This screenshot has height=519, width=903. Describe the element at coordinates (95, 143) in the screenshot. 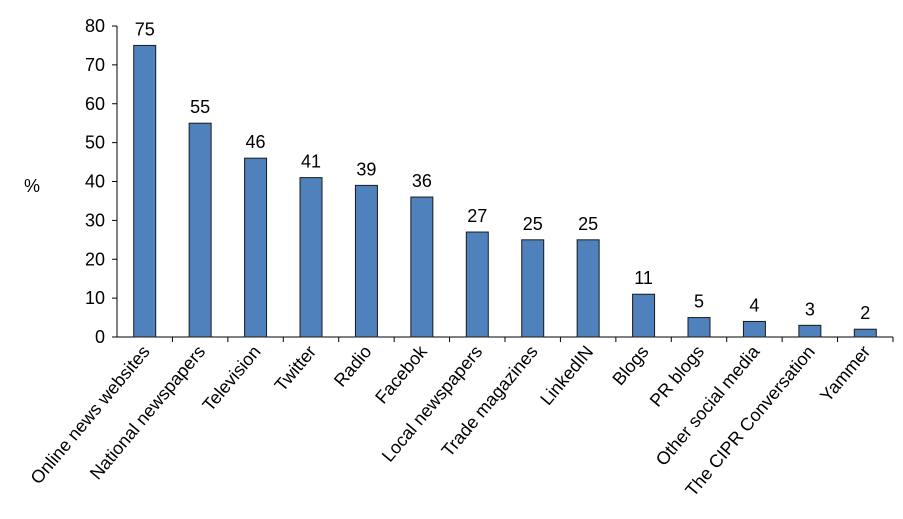

I see `y-tick-label: 50` at that location.